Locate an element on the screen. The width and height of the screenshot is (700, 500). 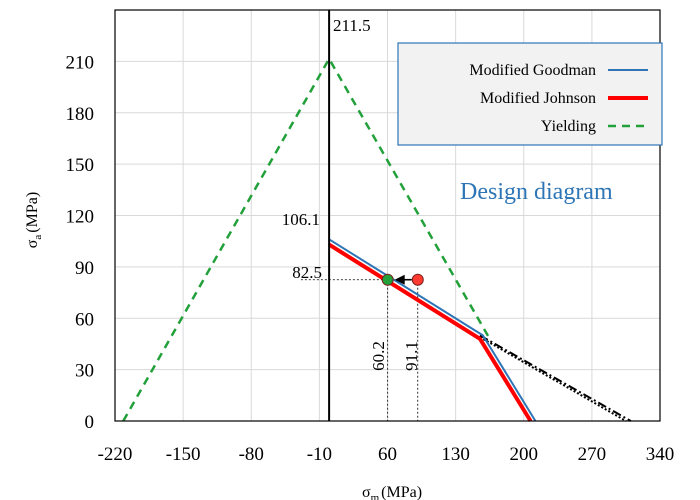
x-axis-title: σm (MPa) is located at coordinates (392, 492).